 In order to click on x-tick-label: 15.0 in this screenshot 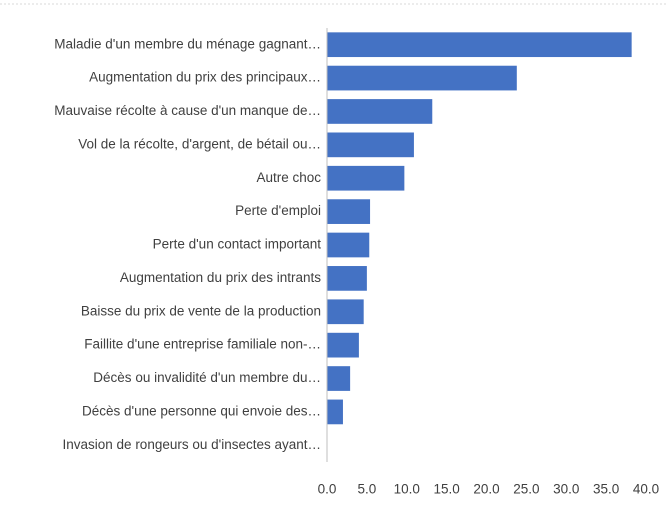, I will do `click(446, 489)`.